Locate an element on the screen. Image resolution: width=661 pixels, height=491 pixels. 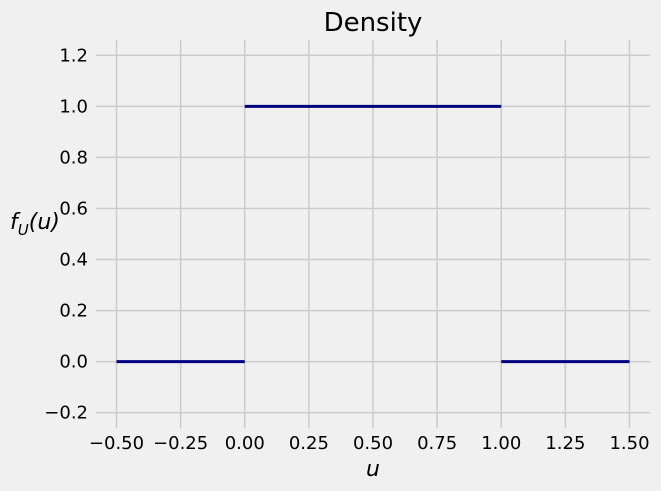
y-axis-label: fU(u) is located at coordinates (35, 224).